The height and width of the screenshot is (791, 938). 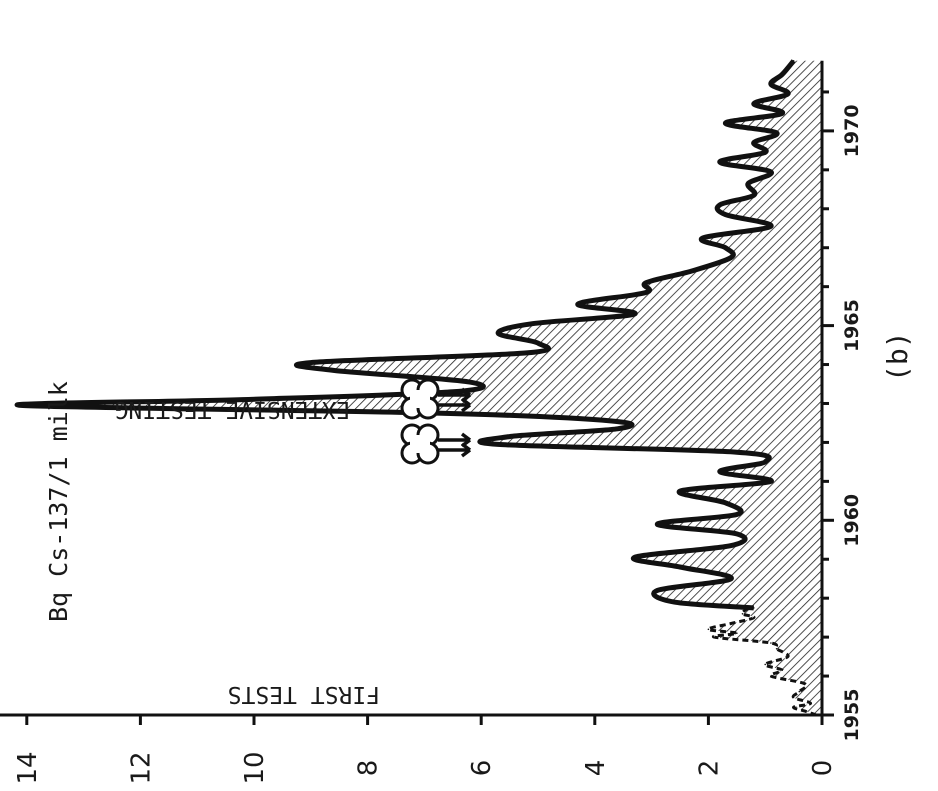 What do you see at coordinates (425, 750) in the screenshot?
I see `y-ticks: 0 2 4 6 8 10 12 14` at bounding box center [425, 750].